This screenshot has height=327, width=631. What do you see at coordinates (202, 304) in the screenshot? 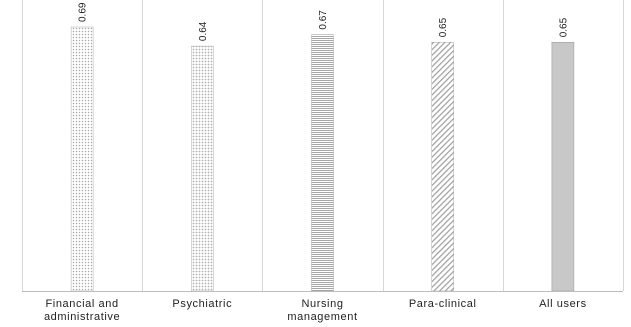
I see `category-label: Psychiatric` at bounding box center [202, 304].